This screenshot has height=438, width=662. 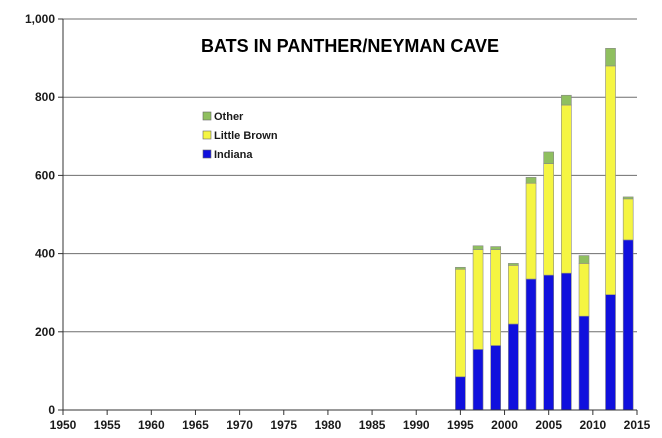 What do you see at coordinates (592, 425) in the screenshot?
I see `x-tick-label: 2010` at bounding box center [592, 425].